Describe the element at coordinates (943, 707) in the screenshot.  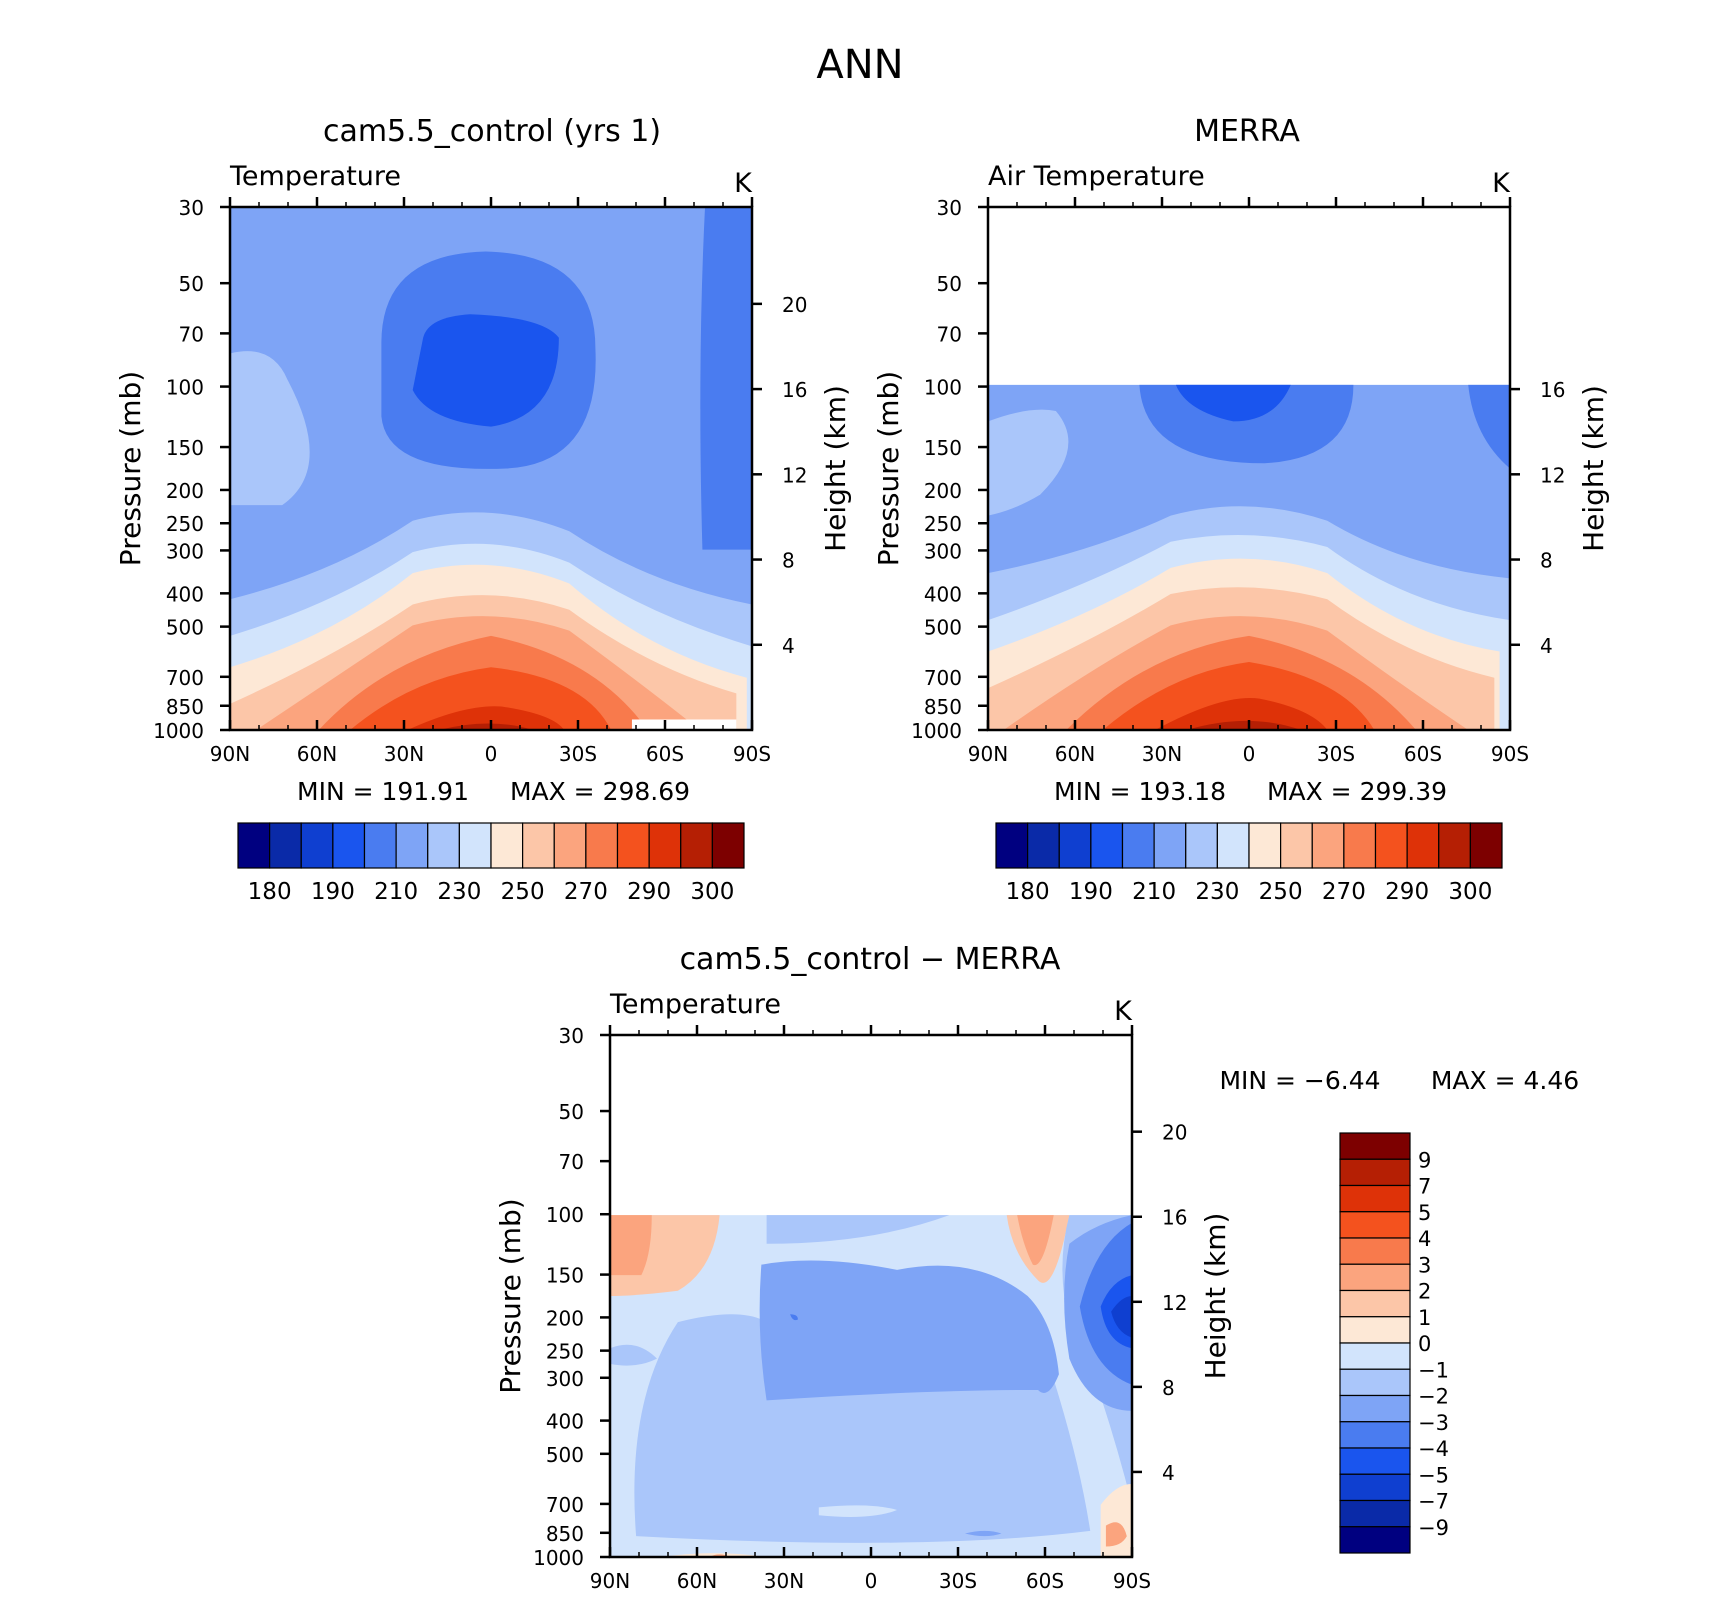
I see `panel-merra-y-tick-label: 850` at that location.